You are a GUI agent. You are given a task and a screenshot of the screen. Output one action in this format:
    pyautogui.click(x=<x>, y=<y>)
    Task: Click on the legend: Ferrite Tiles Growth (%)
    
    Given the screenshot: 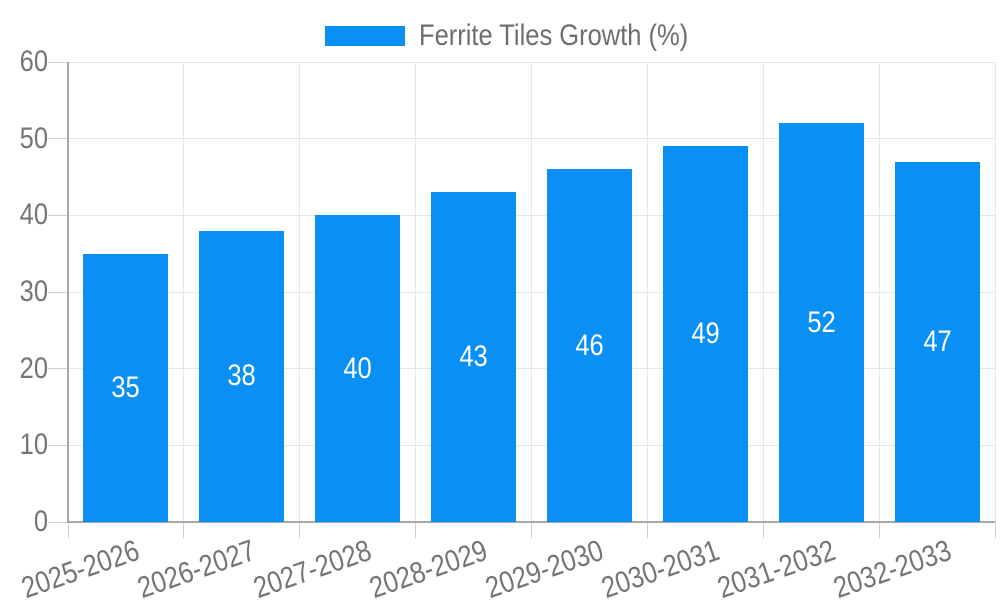 What is the action you would take?
    pyautogui.click(x=530, y=36)
    